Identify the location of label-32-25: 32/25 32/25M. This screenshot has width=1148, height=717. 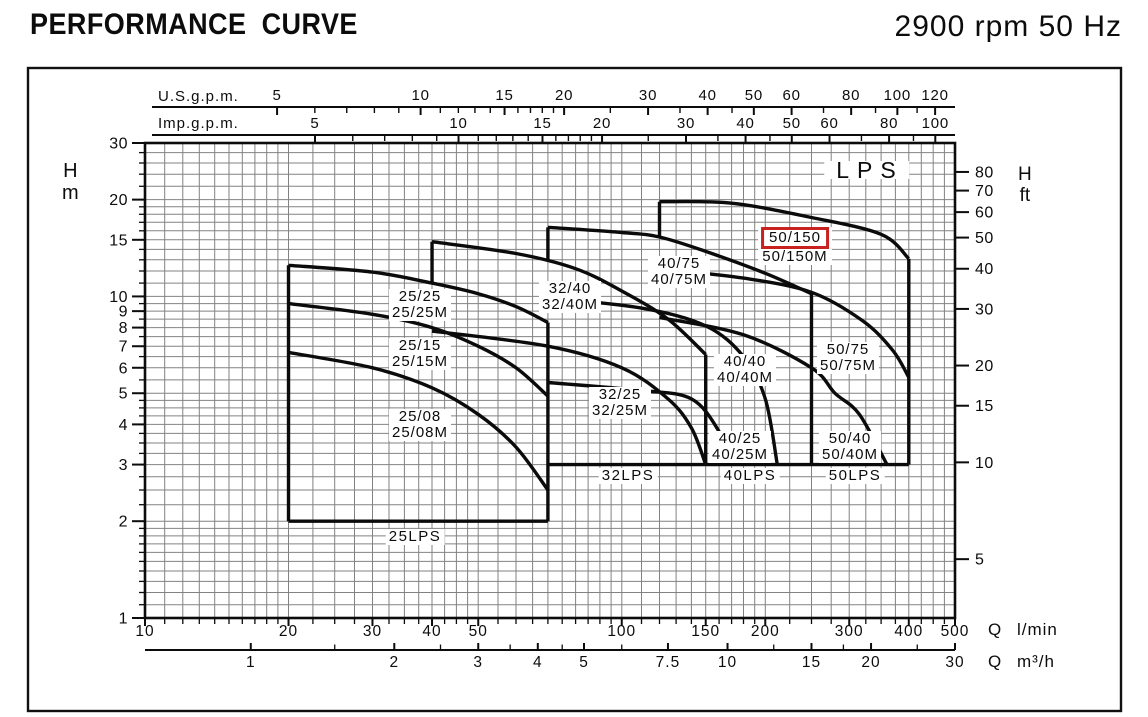
(620, 403).